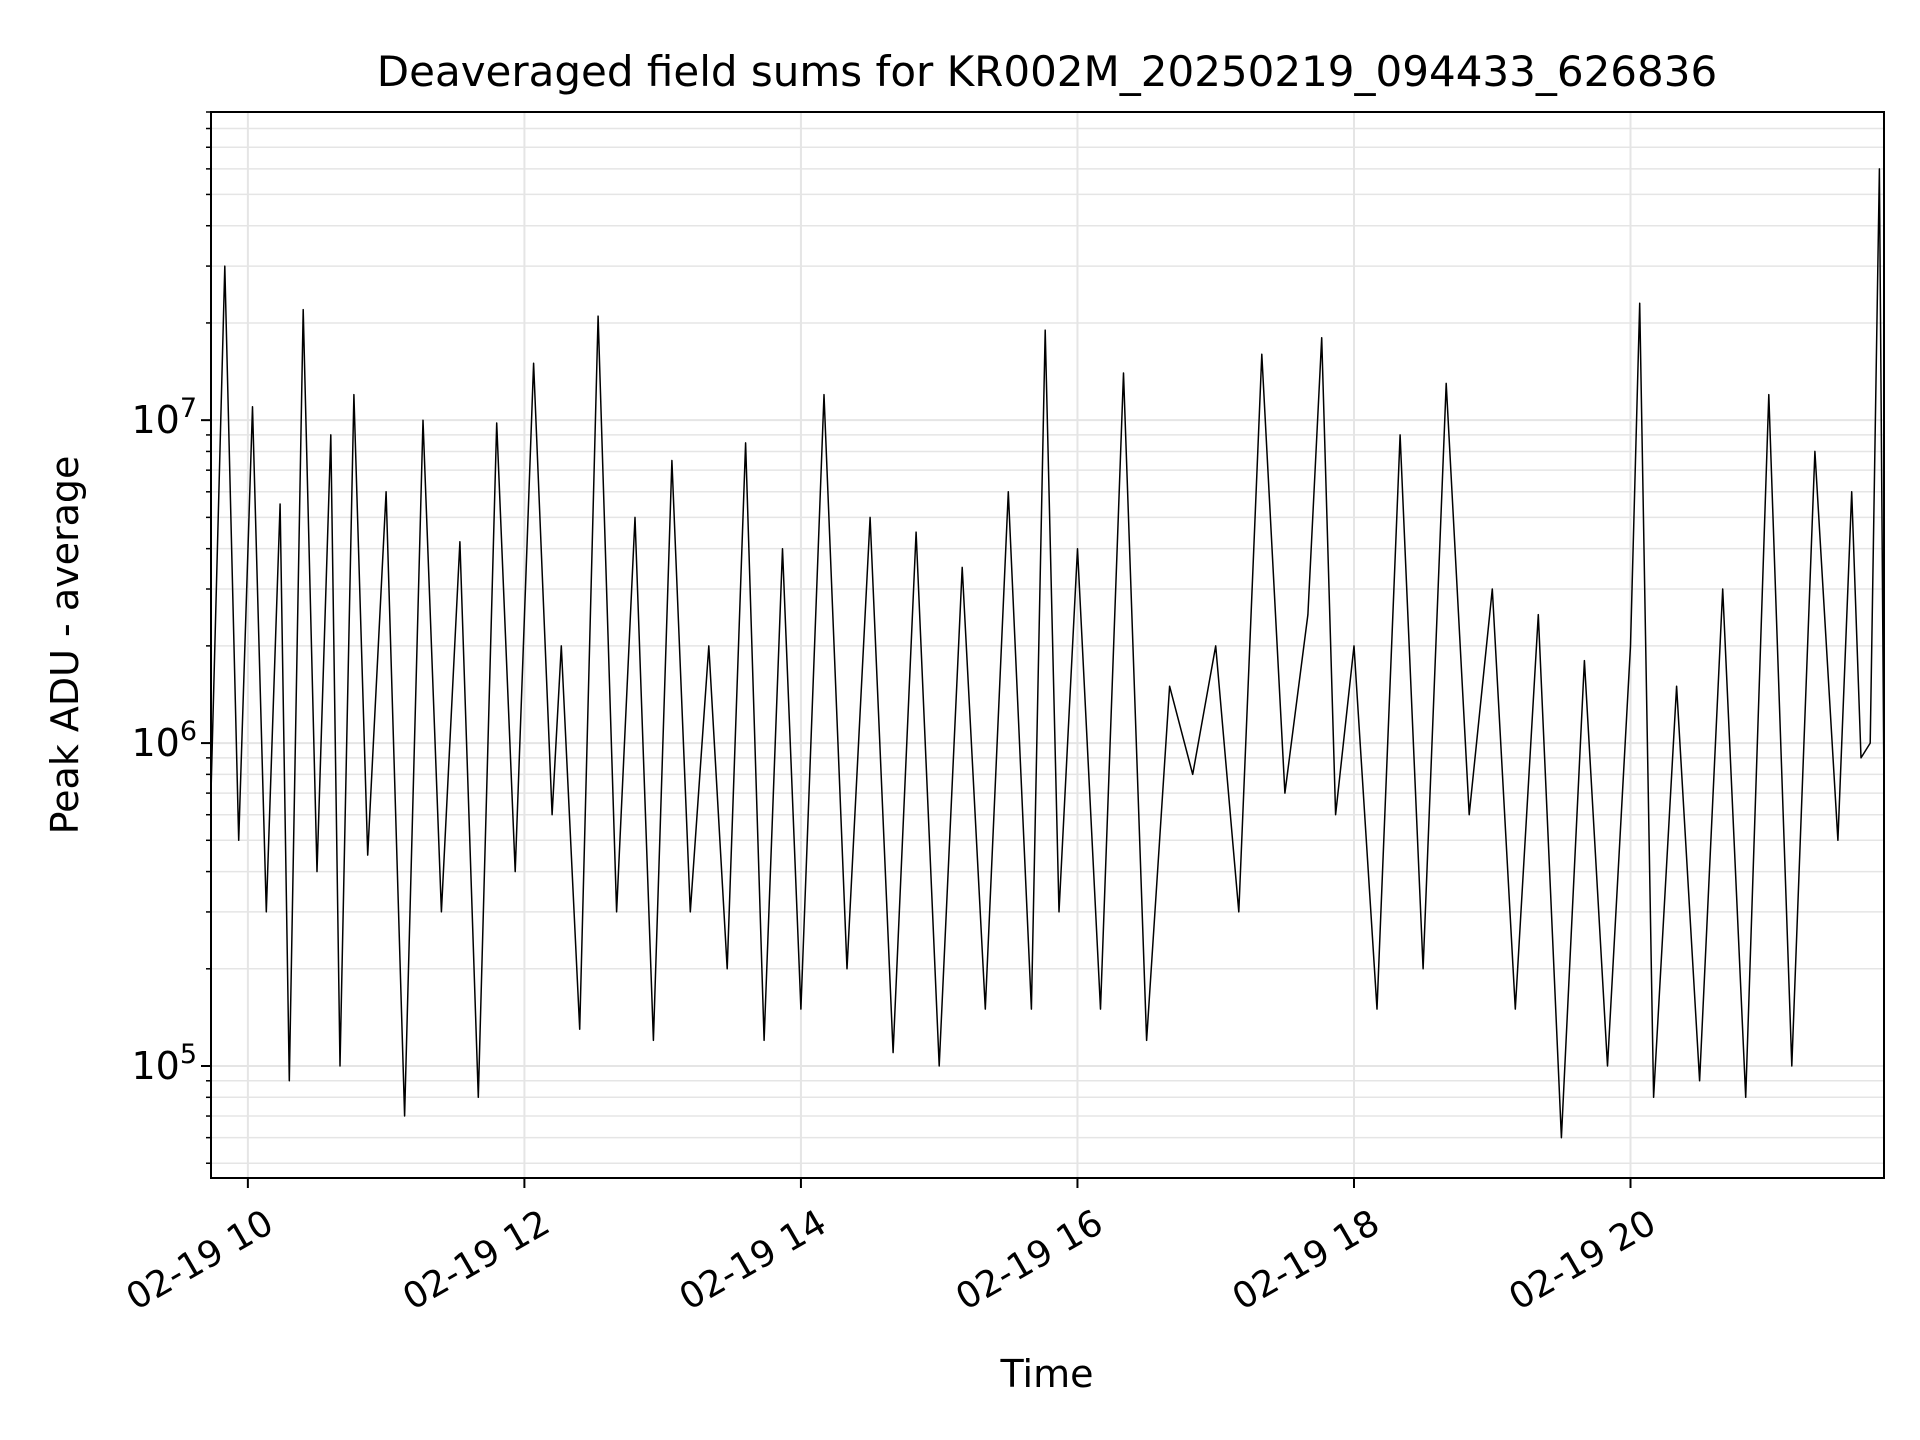 The width and height of the screenshot is (1920, 1440). What do you see at coordinates (1306, 1260) in the screenshot?
I see `x-tick-label: 02-19 18` at bounding box center [1306, 1260].